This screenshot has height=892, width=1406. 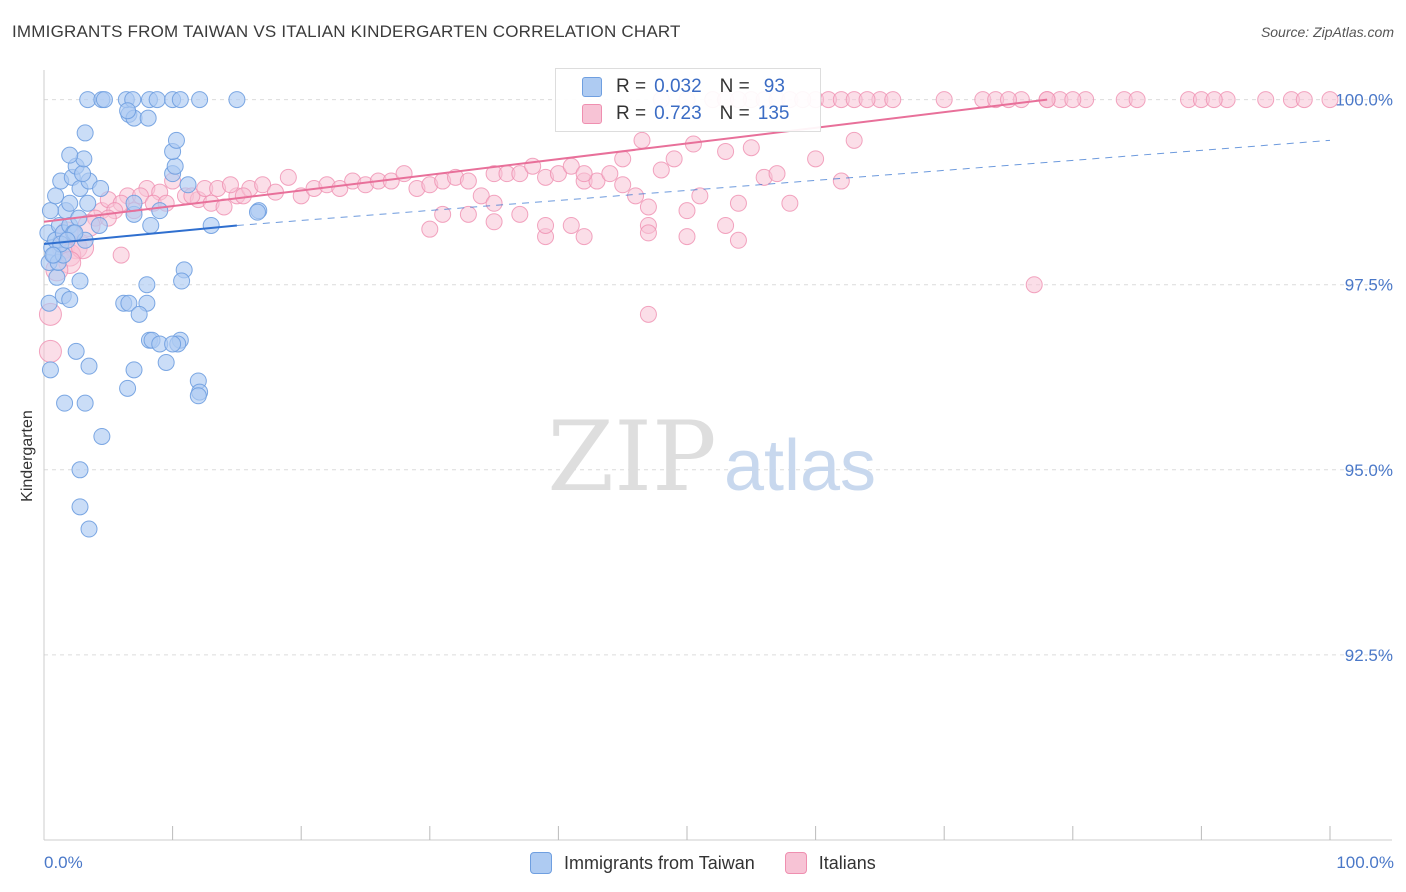 I want to click on stats-row-italians: R = 0.723 N = 135, so click(x=685, y=114).